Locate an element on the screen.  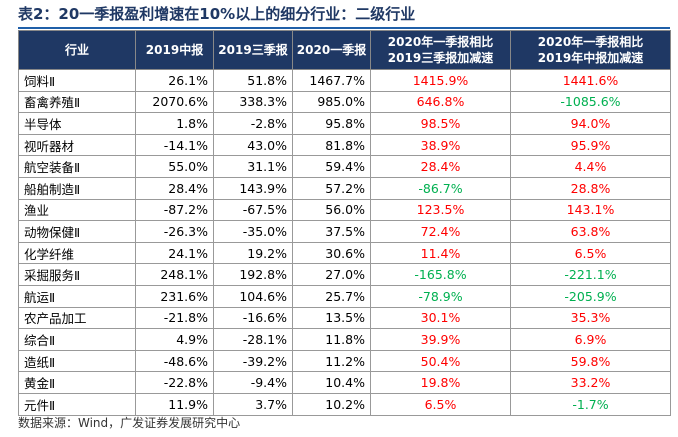
industry-cell: 动物保健Ⅱ is located at coordinates (77, 231).